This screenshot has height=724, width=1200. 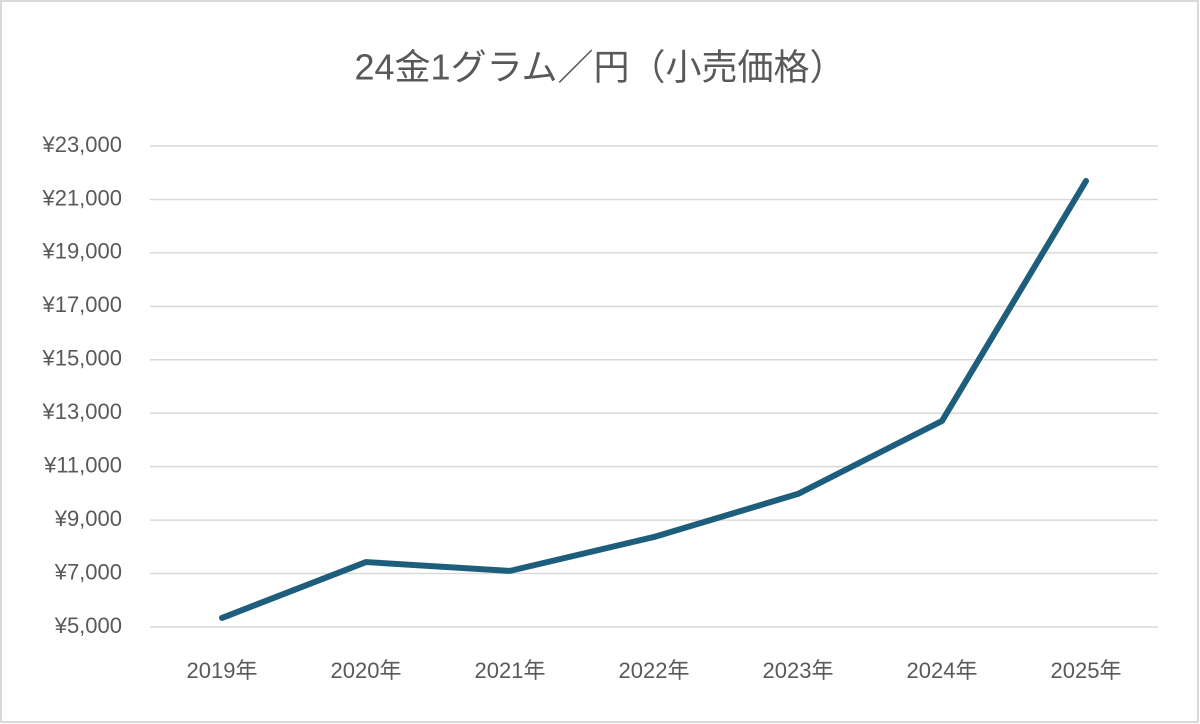 What do you see at coordinates (88, 518) in the screenshot?
I see `y-tick-label: ¥9,000` at bounding box center [88, 518].